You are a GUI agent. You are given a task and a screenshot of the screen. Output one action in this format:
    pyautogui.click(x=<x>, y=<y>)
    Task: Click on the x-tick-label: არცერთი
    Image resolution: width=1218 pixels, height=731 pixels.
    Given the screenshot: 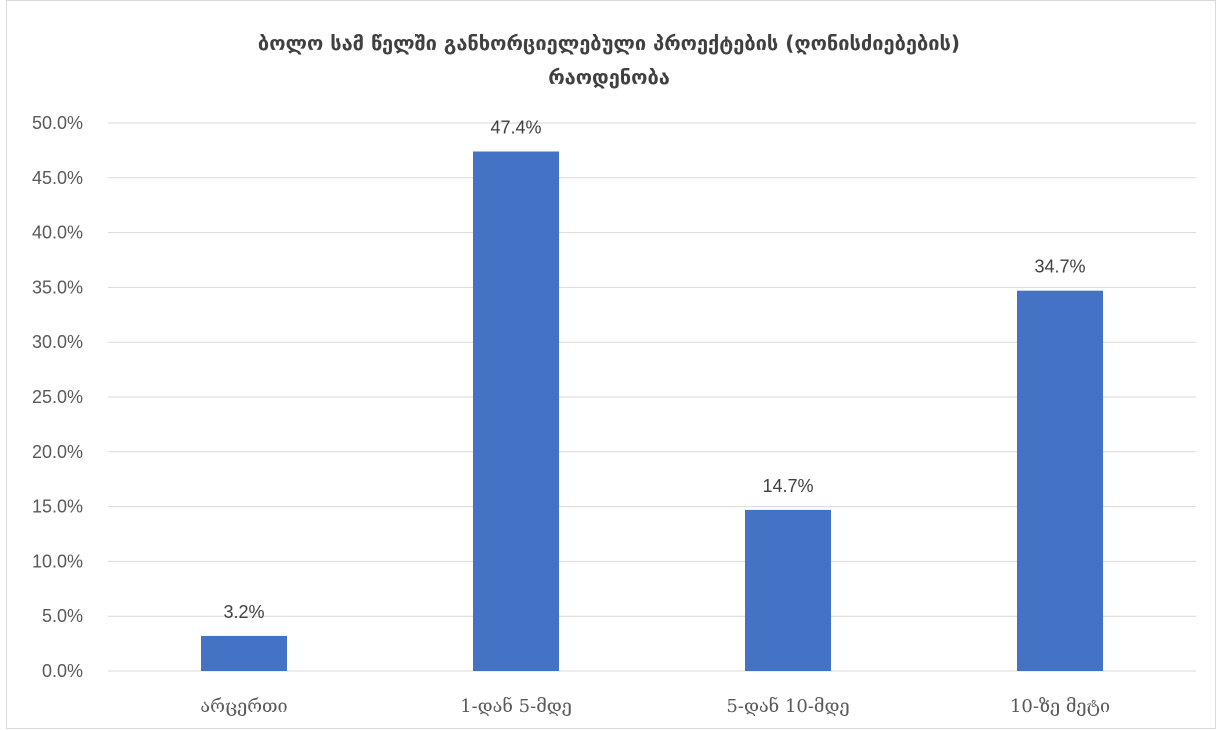 What is the action you would take?
    pyautogui.click(x=243, y=706)
    